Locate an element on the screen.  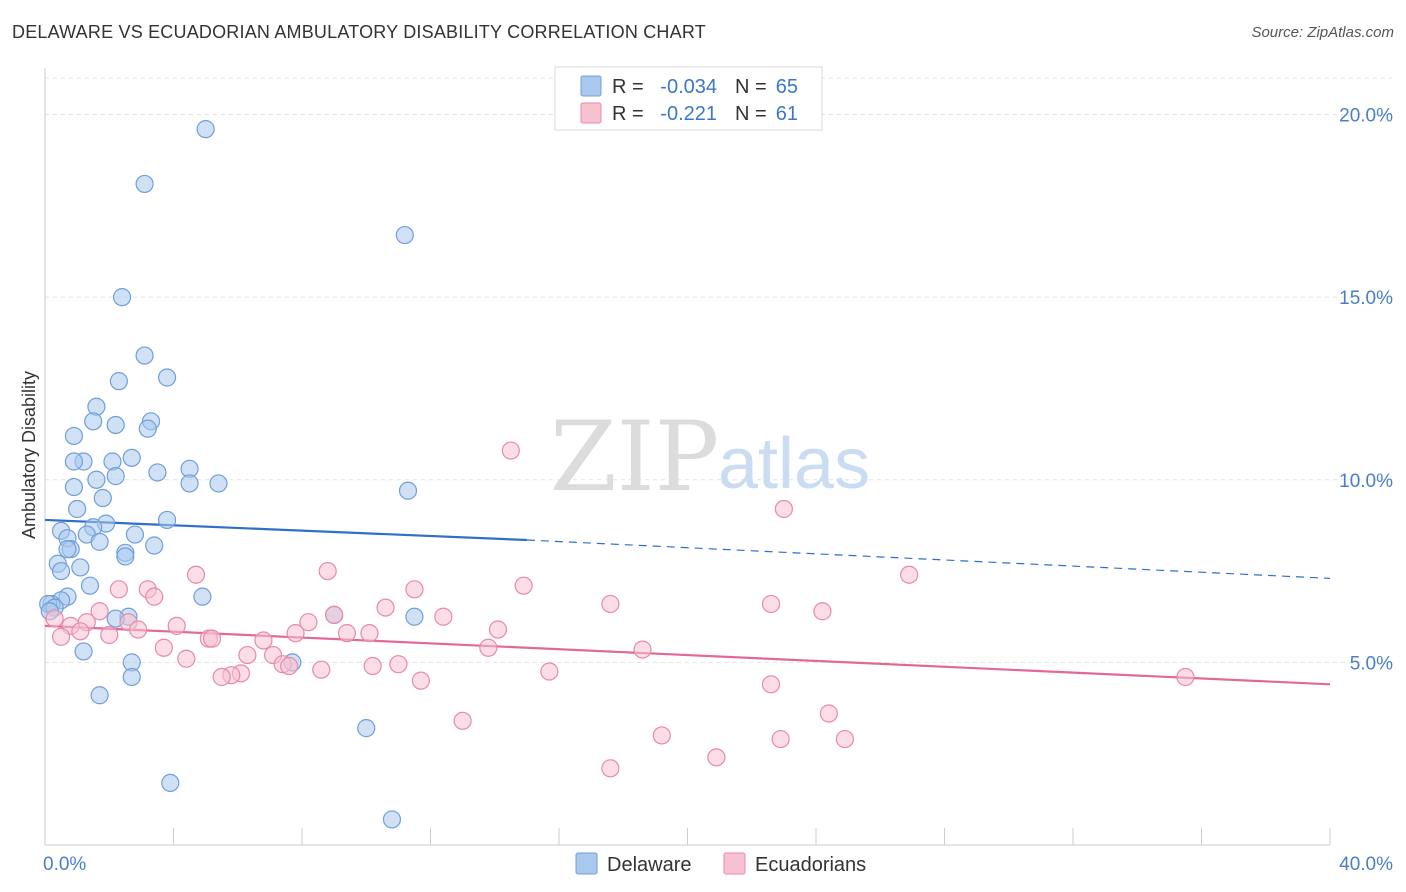
y-tick-label: 5.0% is located at coordinates (1371, 663).